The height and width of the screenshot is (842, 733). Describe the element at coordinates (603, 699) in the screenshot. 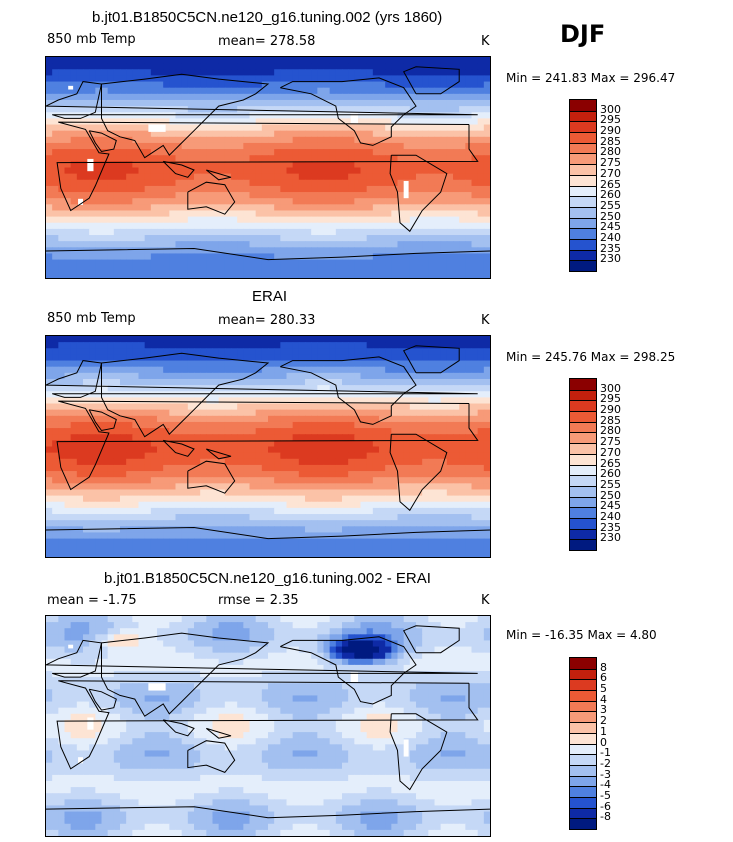

I see `colorbar-tick-label: 4` at that location.